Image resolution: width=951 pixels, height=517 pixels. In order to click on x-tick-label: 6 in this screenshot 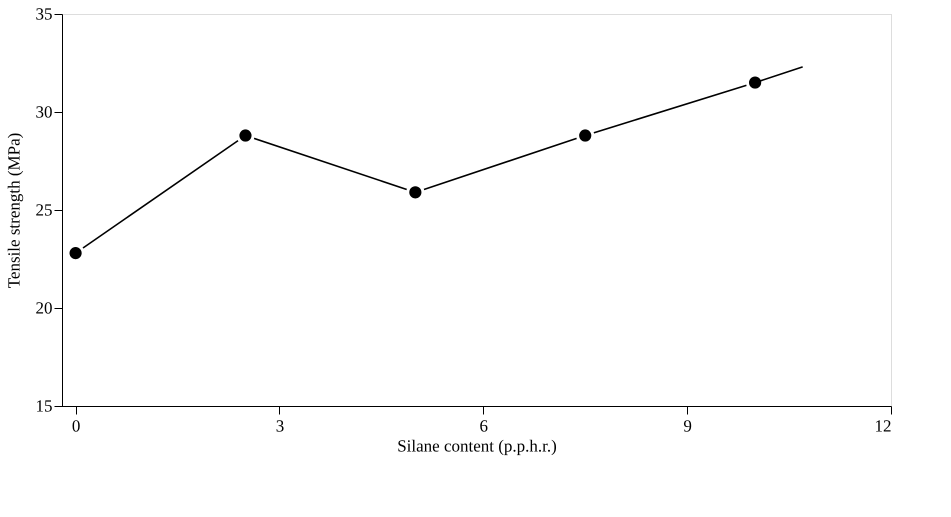, I will do `click(484, 426)`.